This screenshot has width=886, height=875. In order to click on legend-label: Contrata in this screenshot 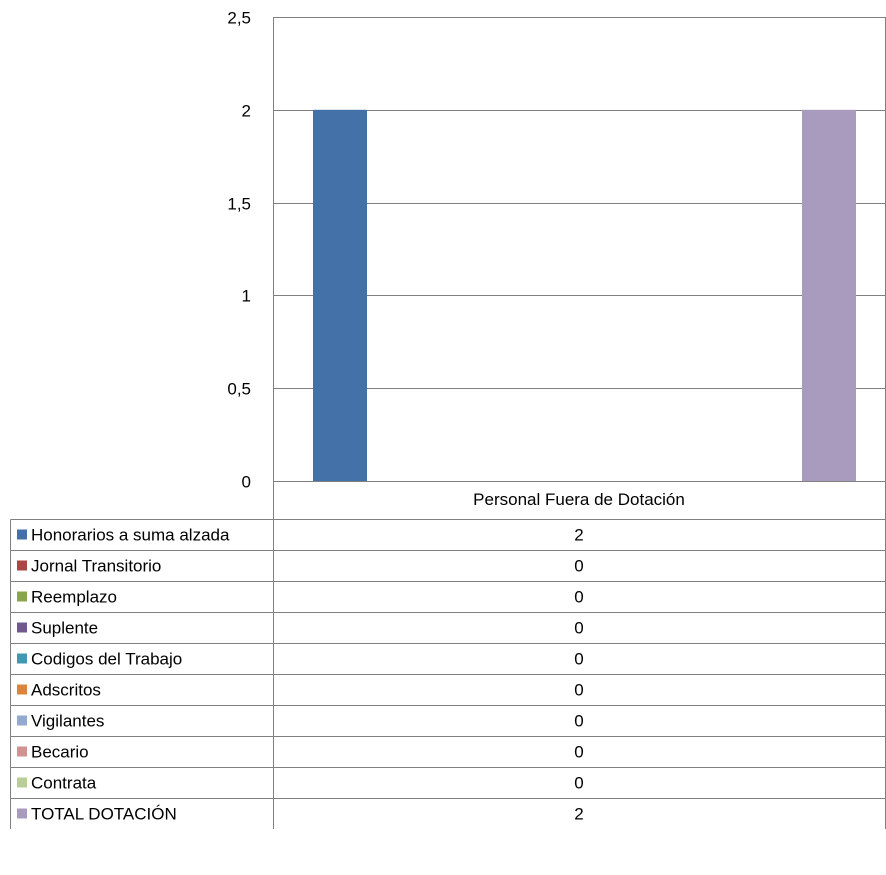, I will do `click(64, 783)`.